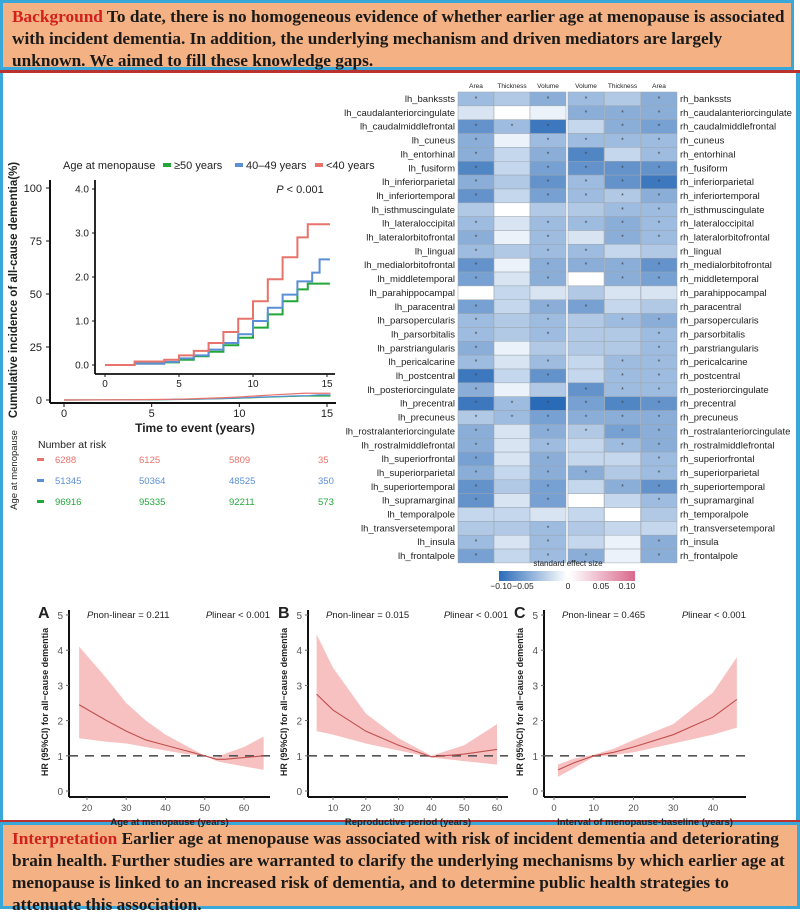  What do you see at coordinates (633, 808) in the screenshot?
I see `x-tick-label: 20` at bounding box center [633, 808].